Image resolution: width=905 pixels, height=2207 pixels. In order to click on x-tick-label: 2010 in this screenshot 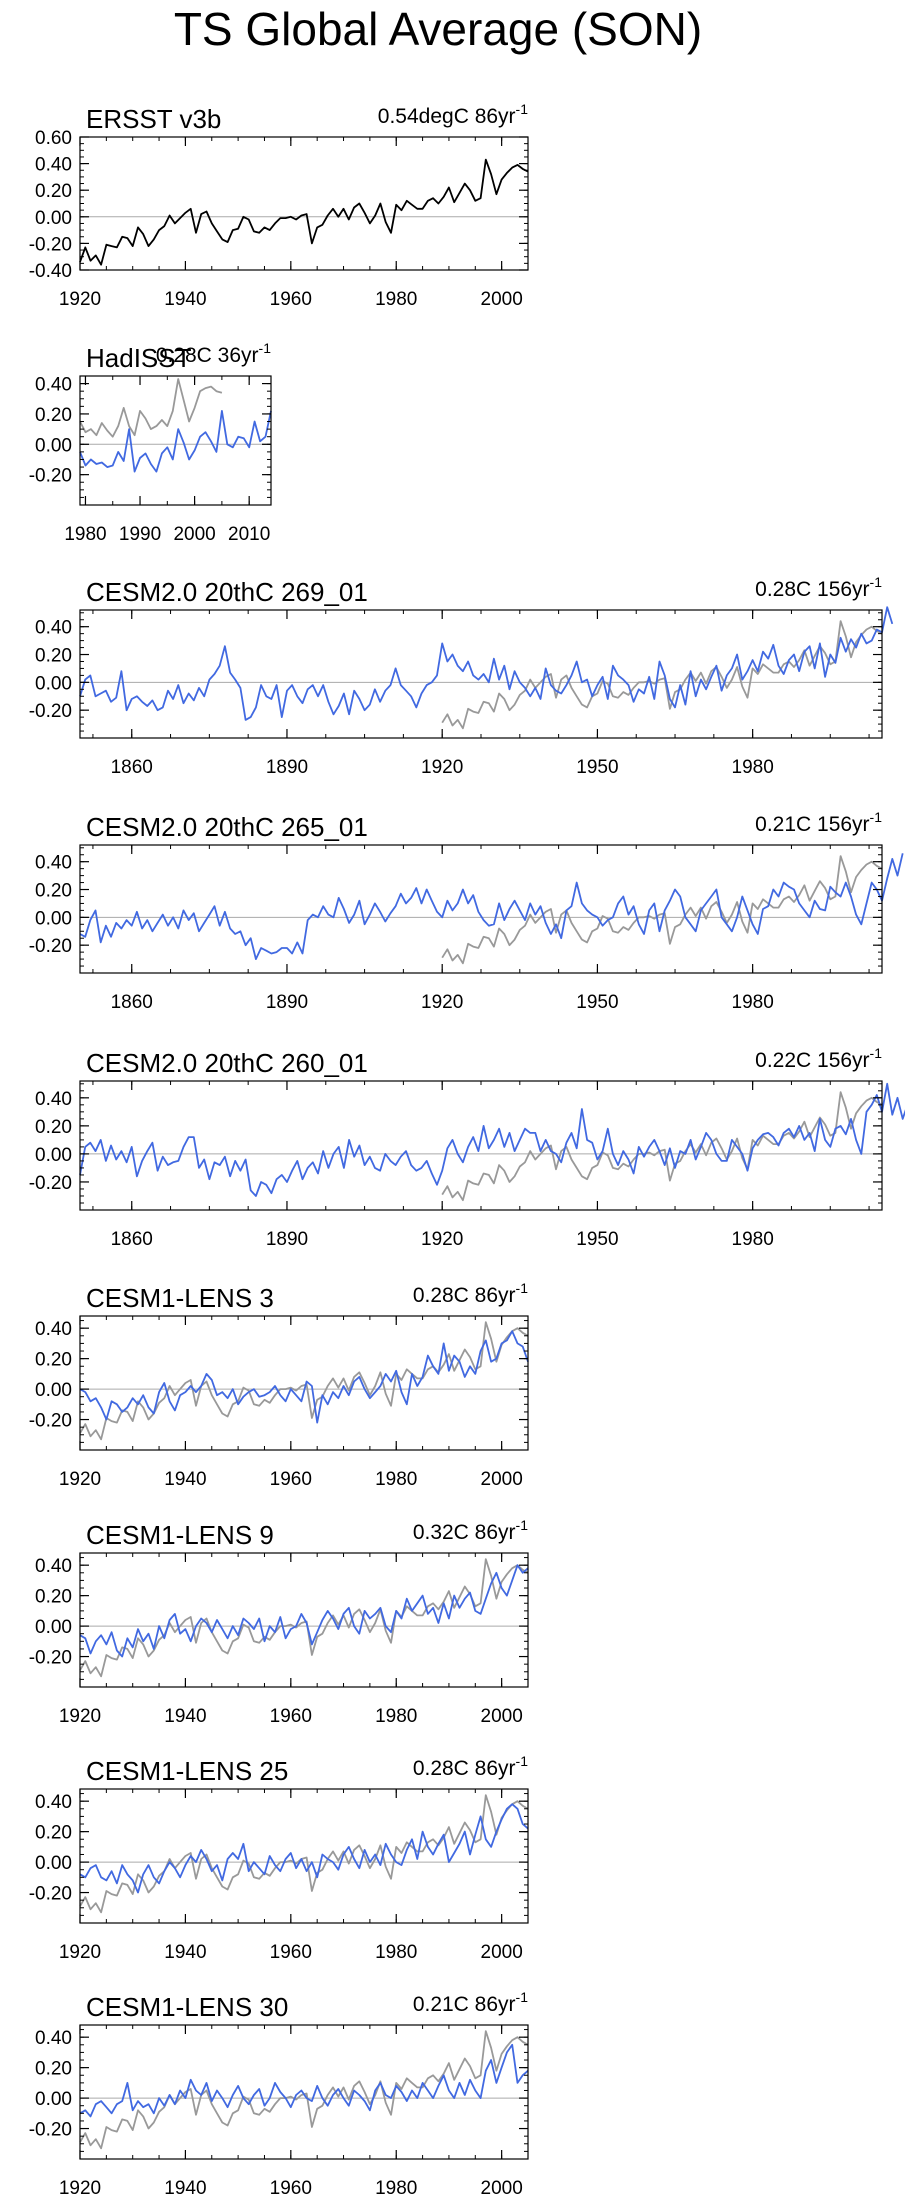, I will do `click(249, 534)`.